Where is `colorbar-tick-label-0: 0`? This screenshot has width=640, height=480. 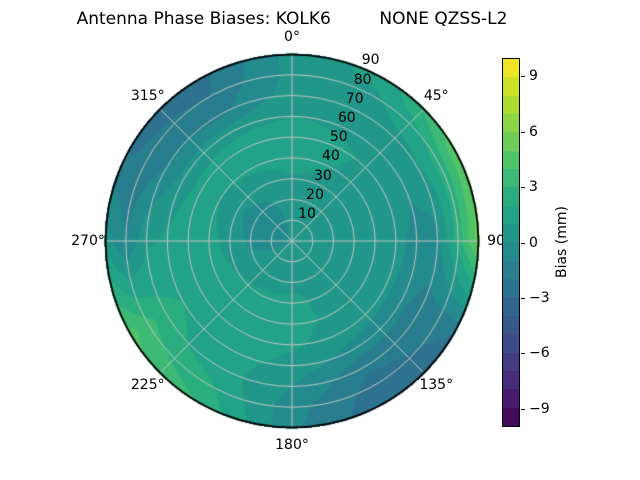
colorbar-tick-label-0: 0 is located at coordinates (533, 242).